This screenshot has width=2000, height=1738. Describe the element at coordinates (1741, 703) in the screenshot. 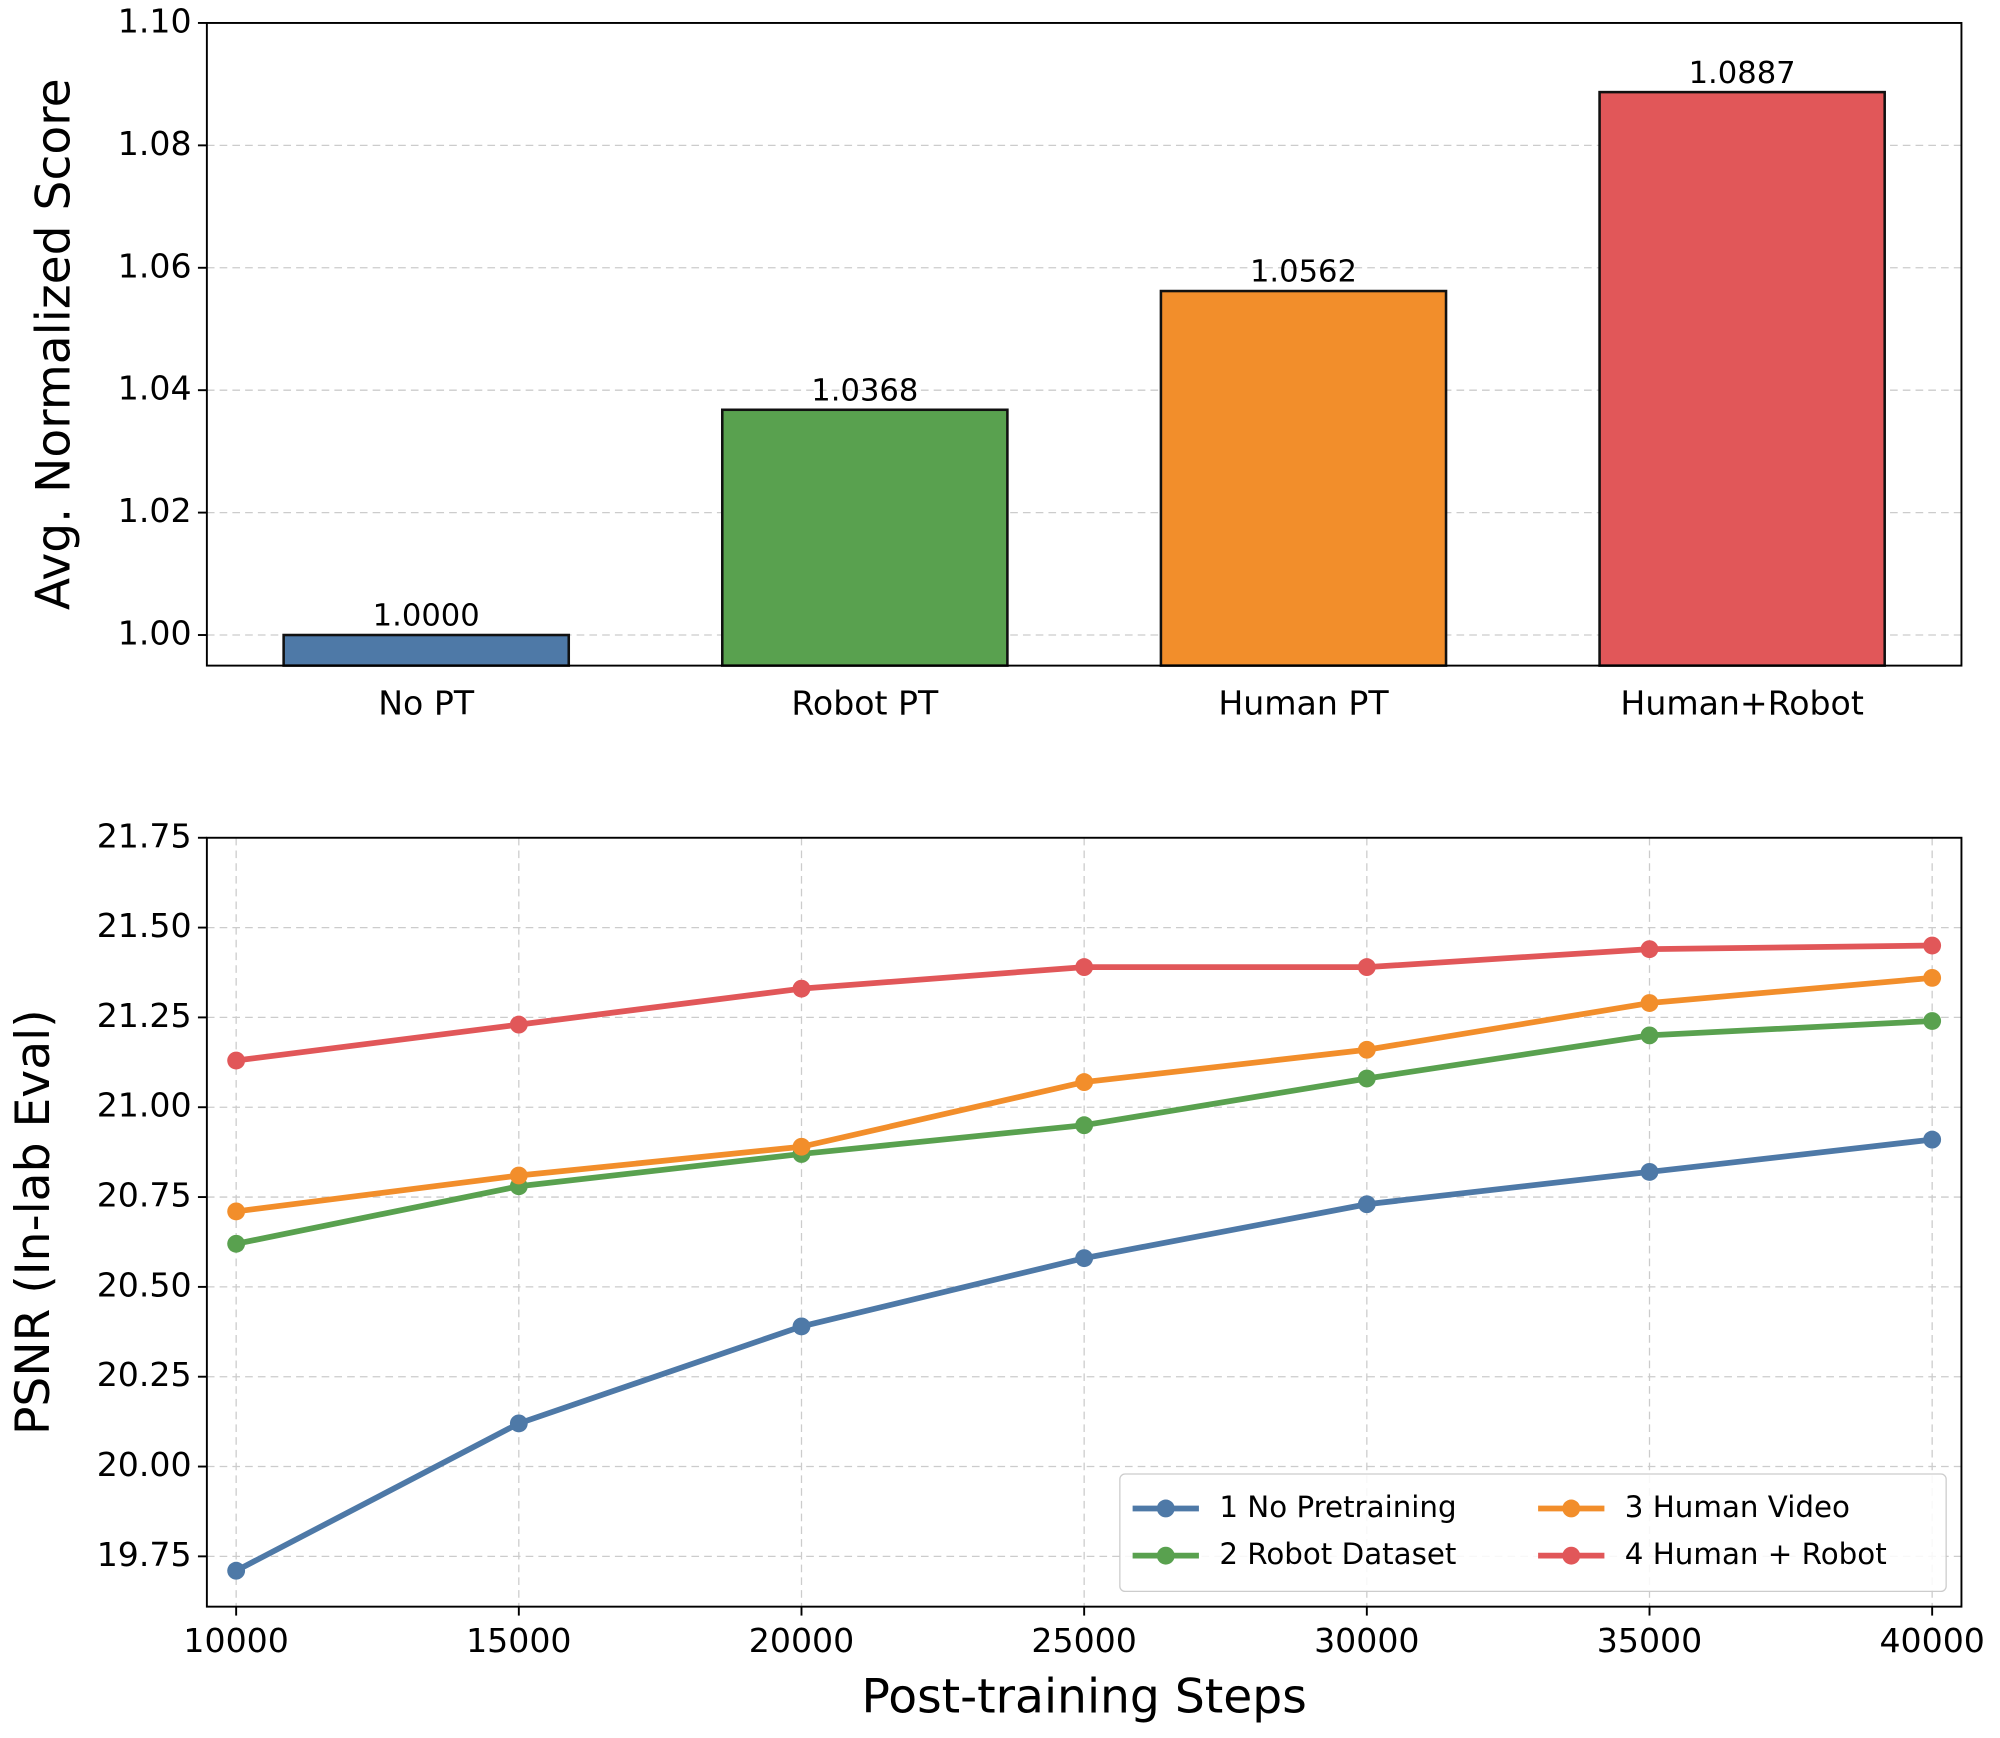

I see `x-tick-label: Human+Robot` at that location.